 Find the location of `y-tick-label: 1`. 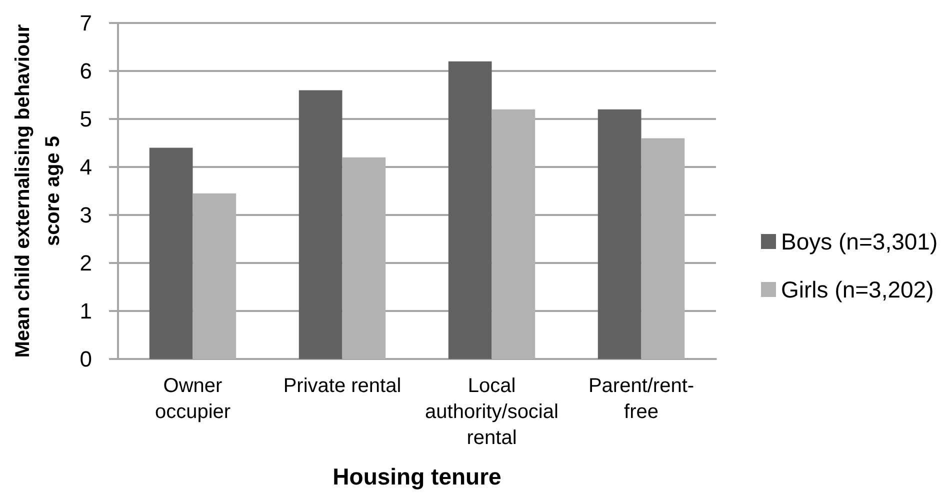

y-tick-label: 1 is located at coordinates (86, 311).